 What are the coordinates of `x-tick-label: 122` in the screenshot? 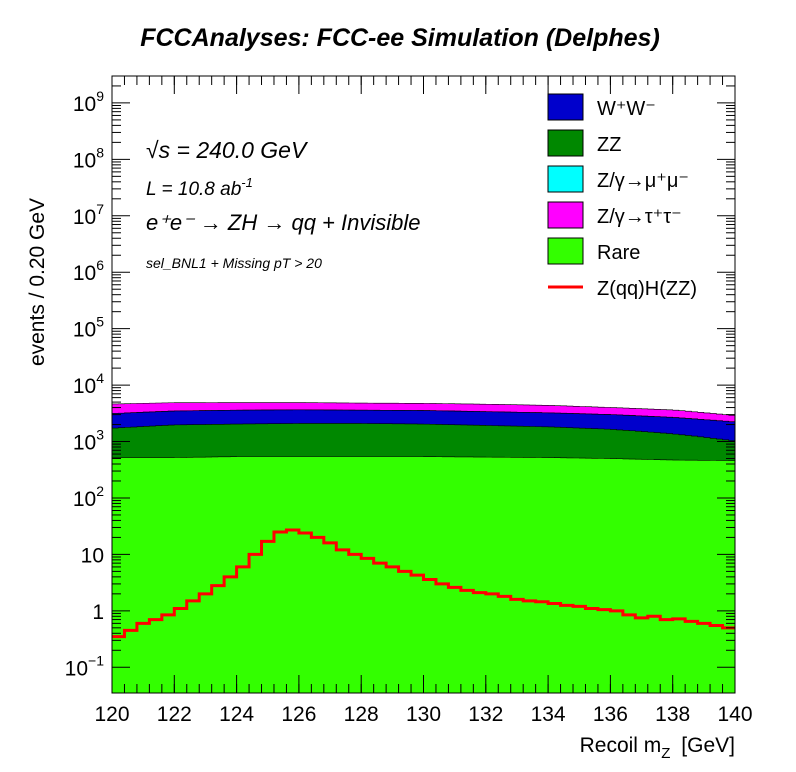 It's located at (174, 714).